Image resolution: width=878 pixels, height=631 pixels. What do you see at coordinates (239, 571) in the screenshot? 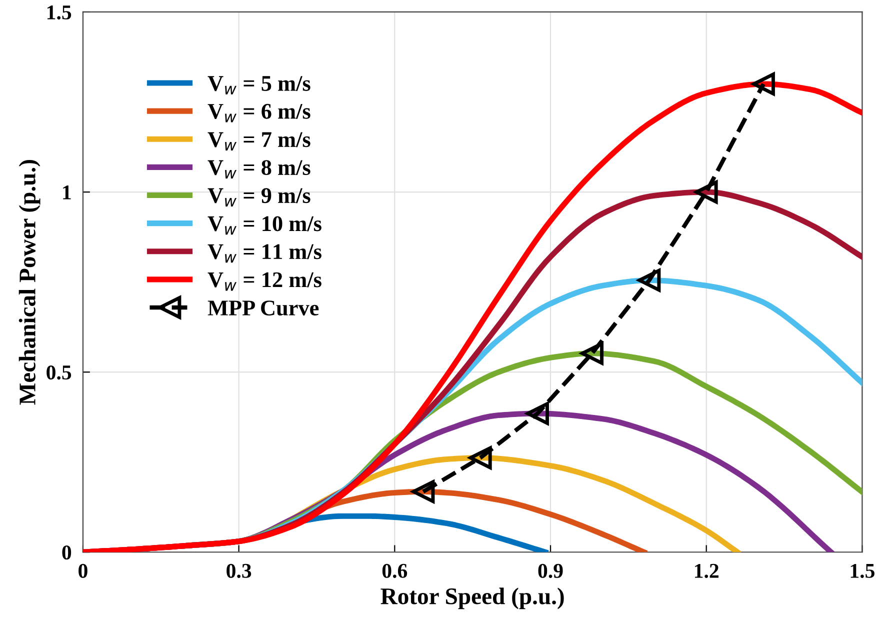
I see `x-tick-label: 0.3` at bounding box center [239, 571].